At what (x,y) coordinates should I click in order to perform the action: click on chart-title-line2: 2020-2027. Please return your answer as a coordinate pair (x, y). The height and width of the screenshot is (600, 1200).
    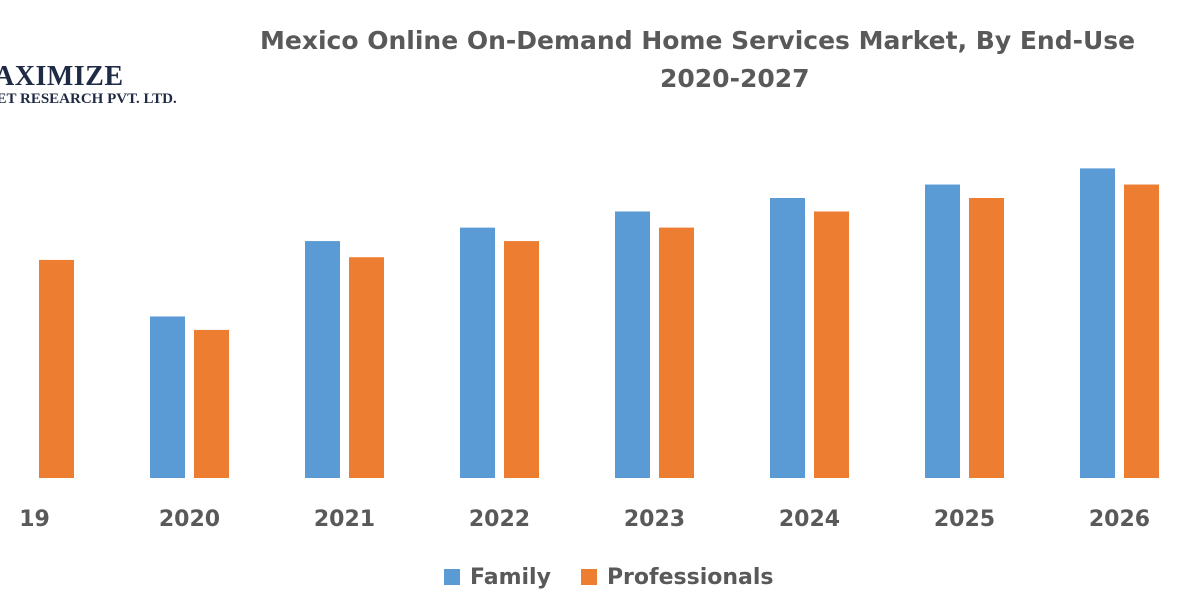
    Looking at the image, I should click on (735, 78).